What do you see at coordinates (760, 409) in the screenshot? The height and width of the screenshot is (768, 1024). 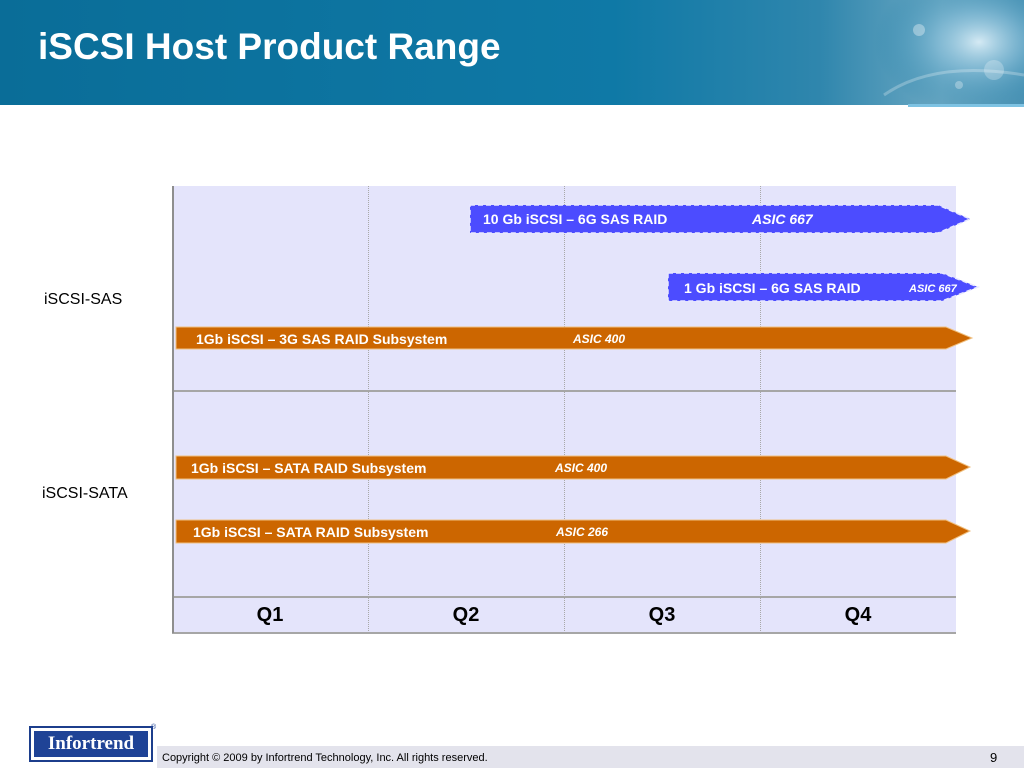 I see `quarter-divider-q3-q4` at bounding box center [760, 409].